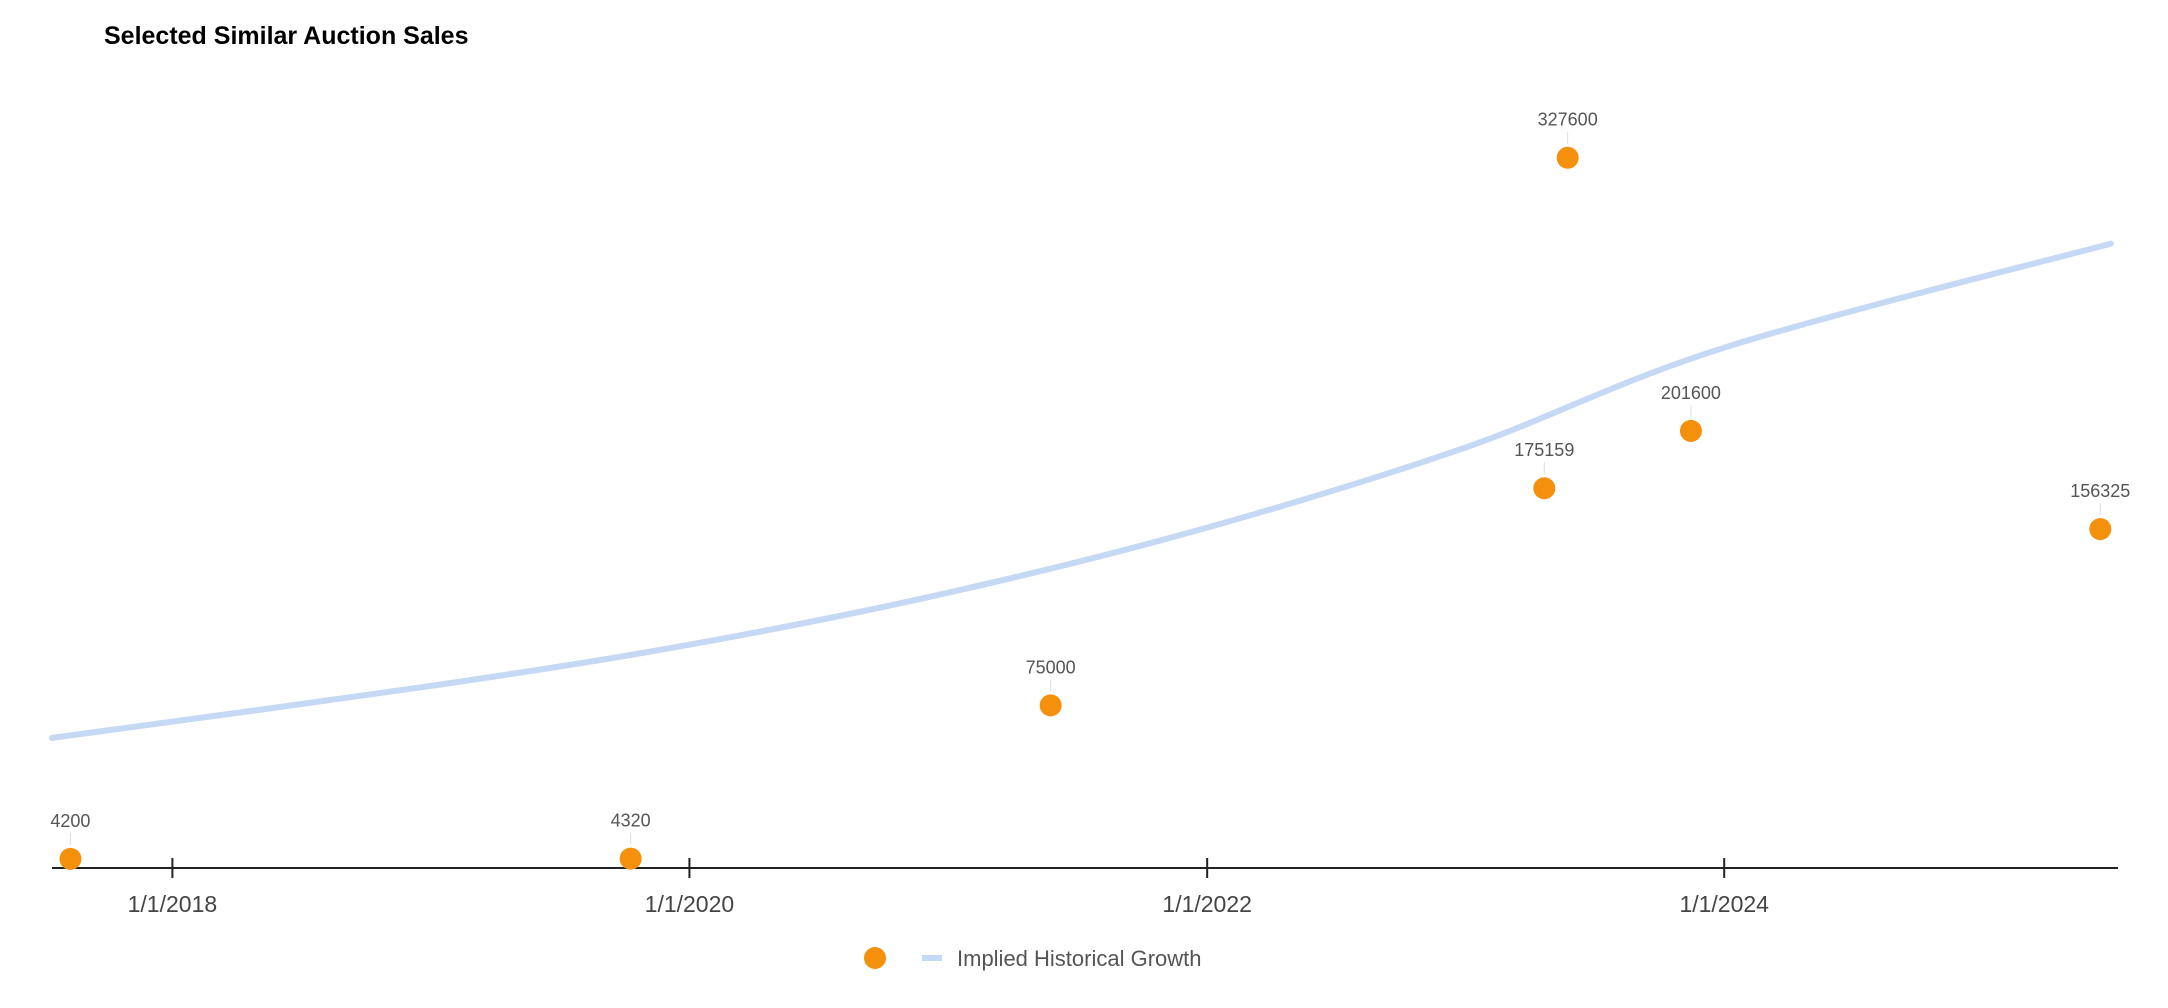 This screenshot has width=2168, height=1008. Describe the element at coordinates (286, 36) in the screenshot. I see `chart-title: Selected Similar Auction Sales` at that location.